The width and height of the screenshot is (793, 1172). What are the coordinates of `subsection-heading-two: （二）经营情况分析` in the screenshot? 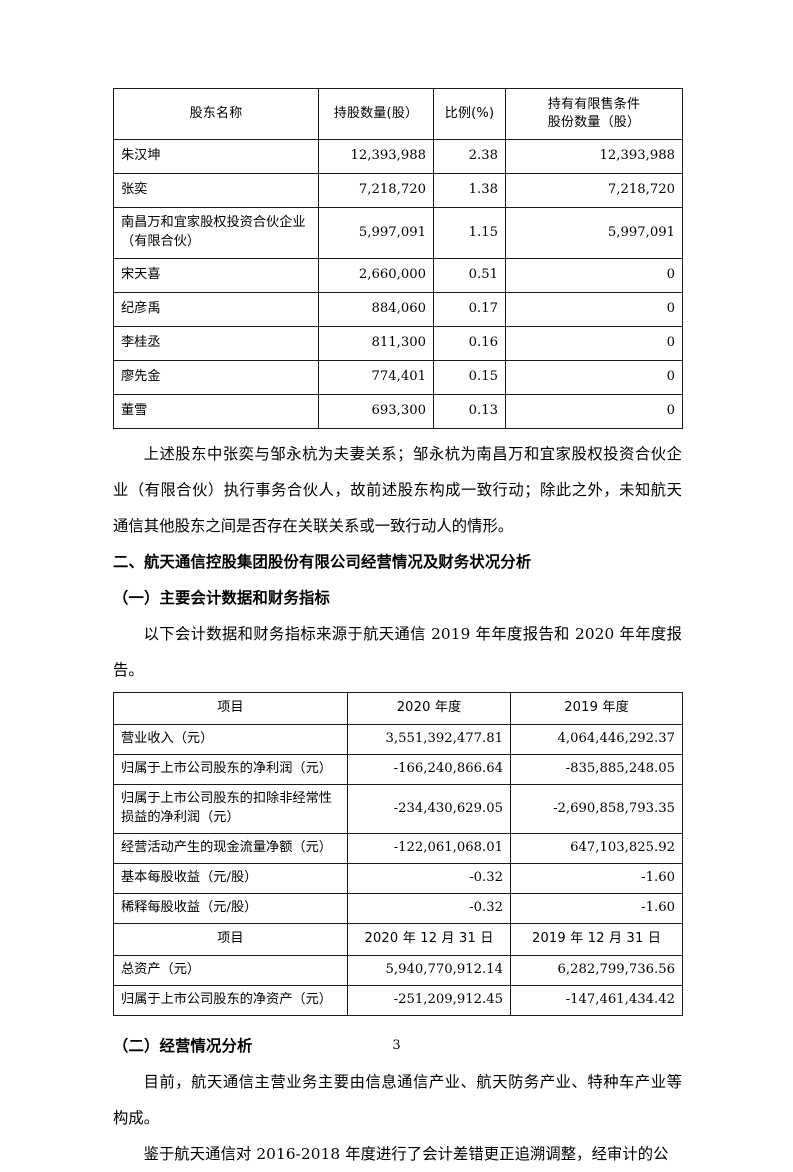 It's located at (183, 1046).